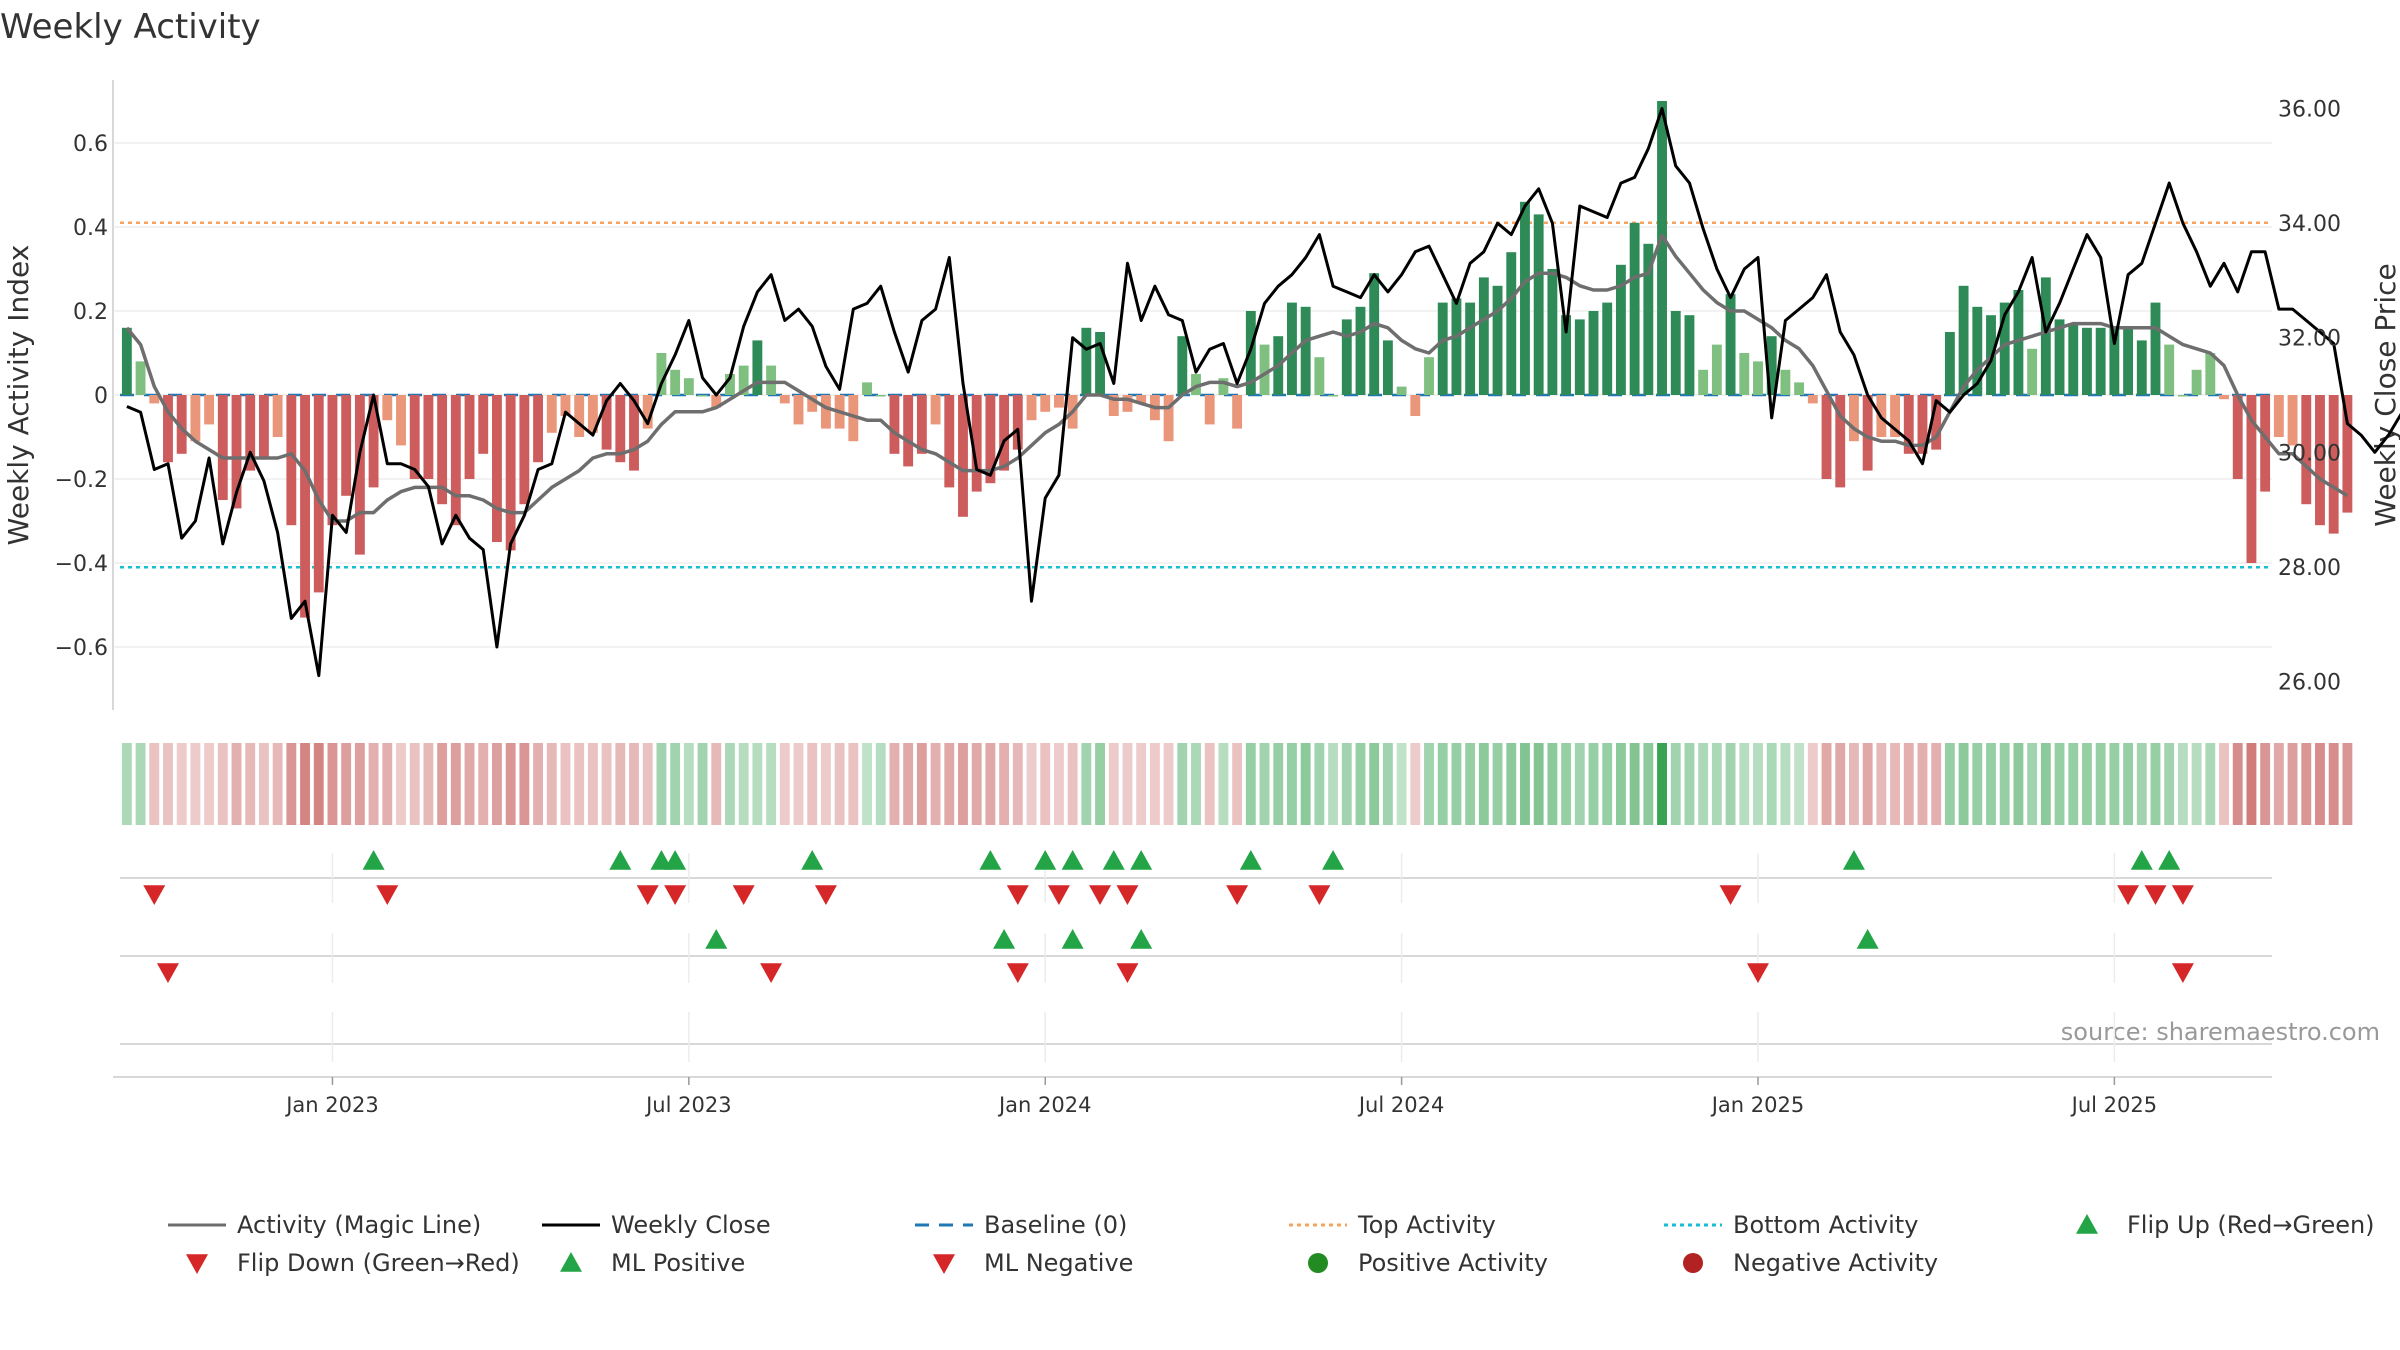  I want to click on ml-negative-marker, so click(1127, 973).